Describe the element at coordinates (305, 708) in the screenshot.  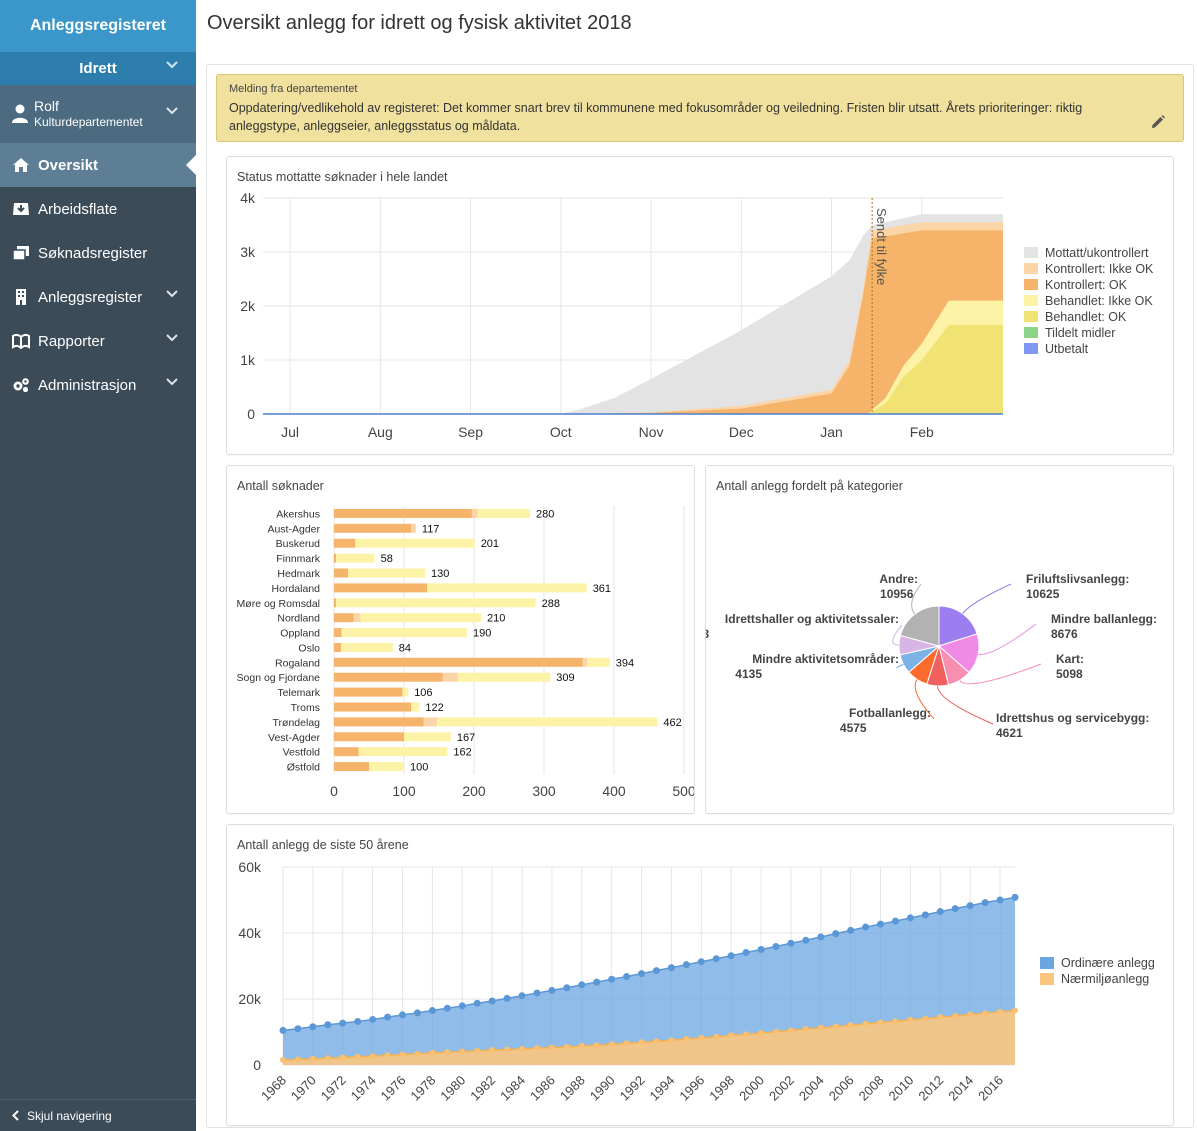
I see `category-label: Troms` at that location.